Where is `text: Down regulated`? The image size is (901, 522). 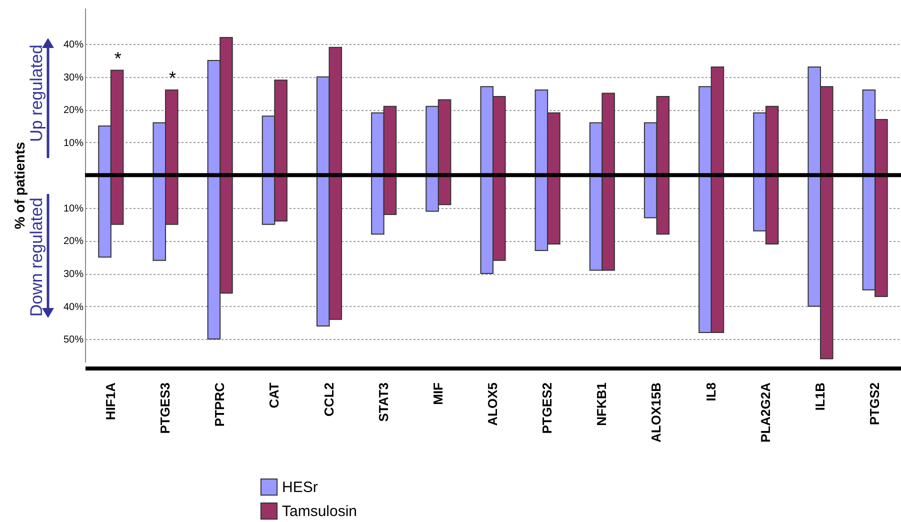 text: Down regulated is located at coordinates (36, 257).